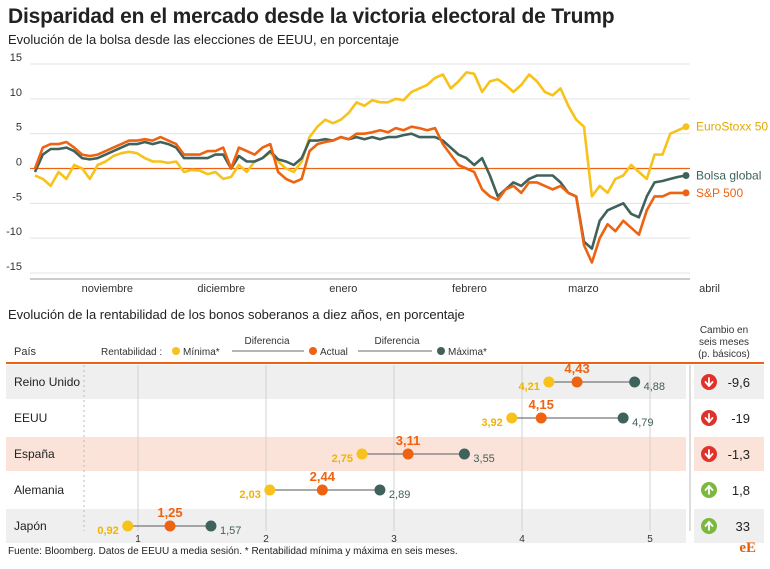 The image size is (770, 569). What do you see at coordinates (747, 548) in the screenshot?
I see `publisher-logo: eE` at bounding box center [747, 548].